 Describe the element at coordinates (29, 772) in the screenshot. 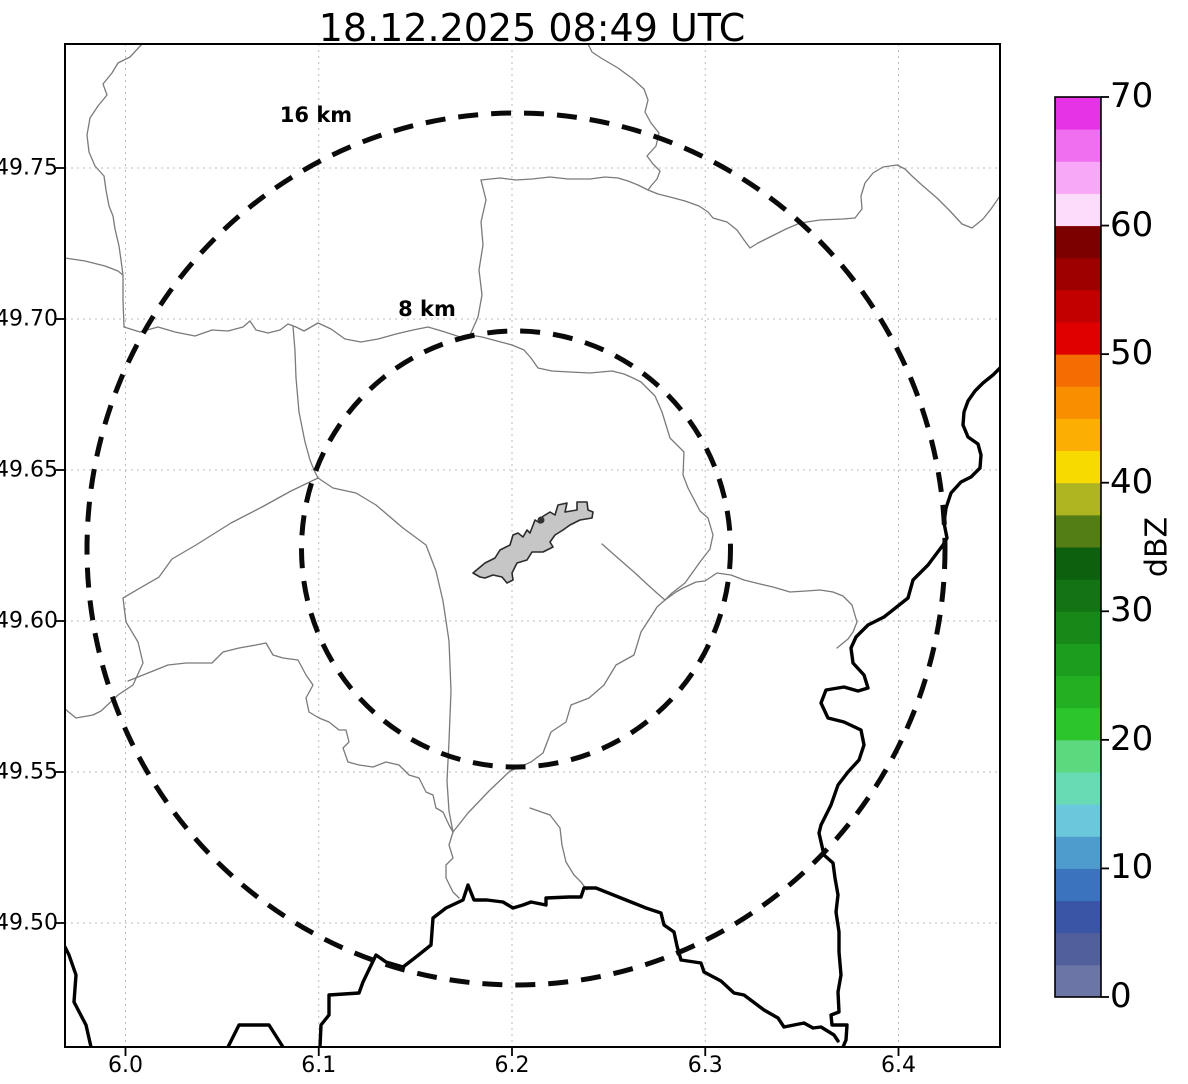

I see `y-tick-label: 49.55` at that location.